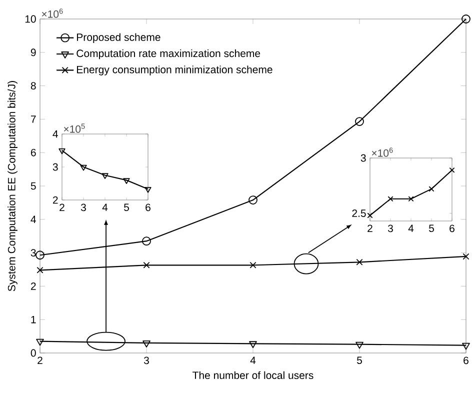 Image resolution: width=474 pixels, height=396 pixels. I want to click on y-tick-label: 0, so click(33, 353).